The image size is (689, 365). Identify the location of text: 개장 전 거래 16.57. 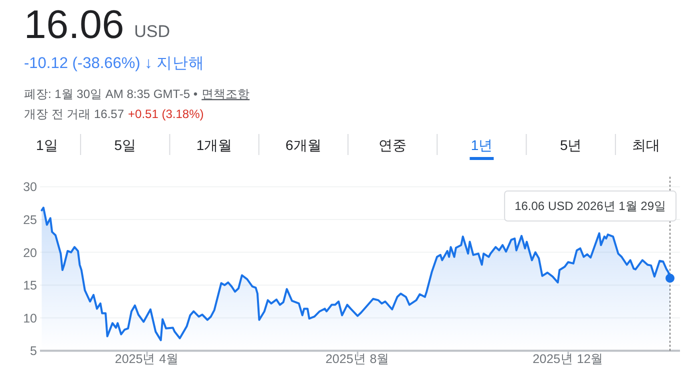
(74, 114).